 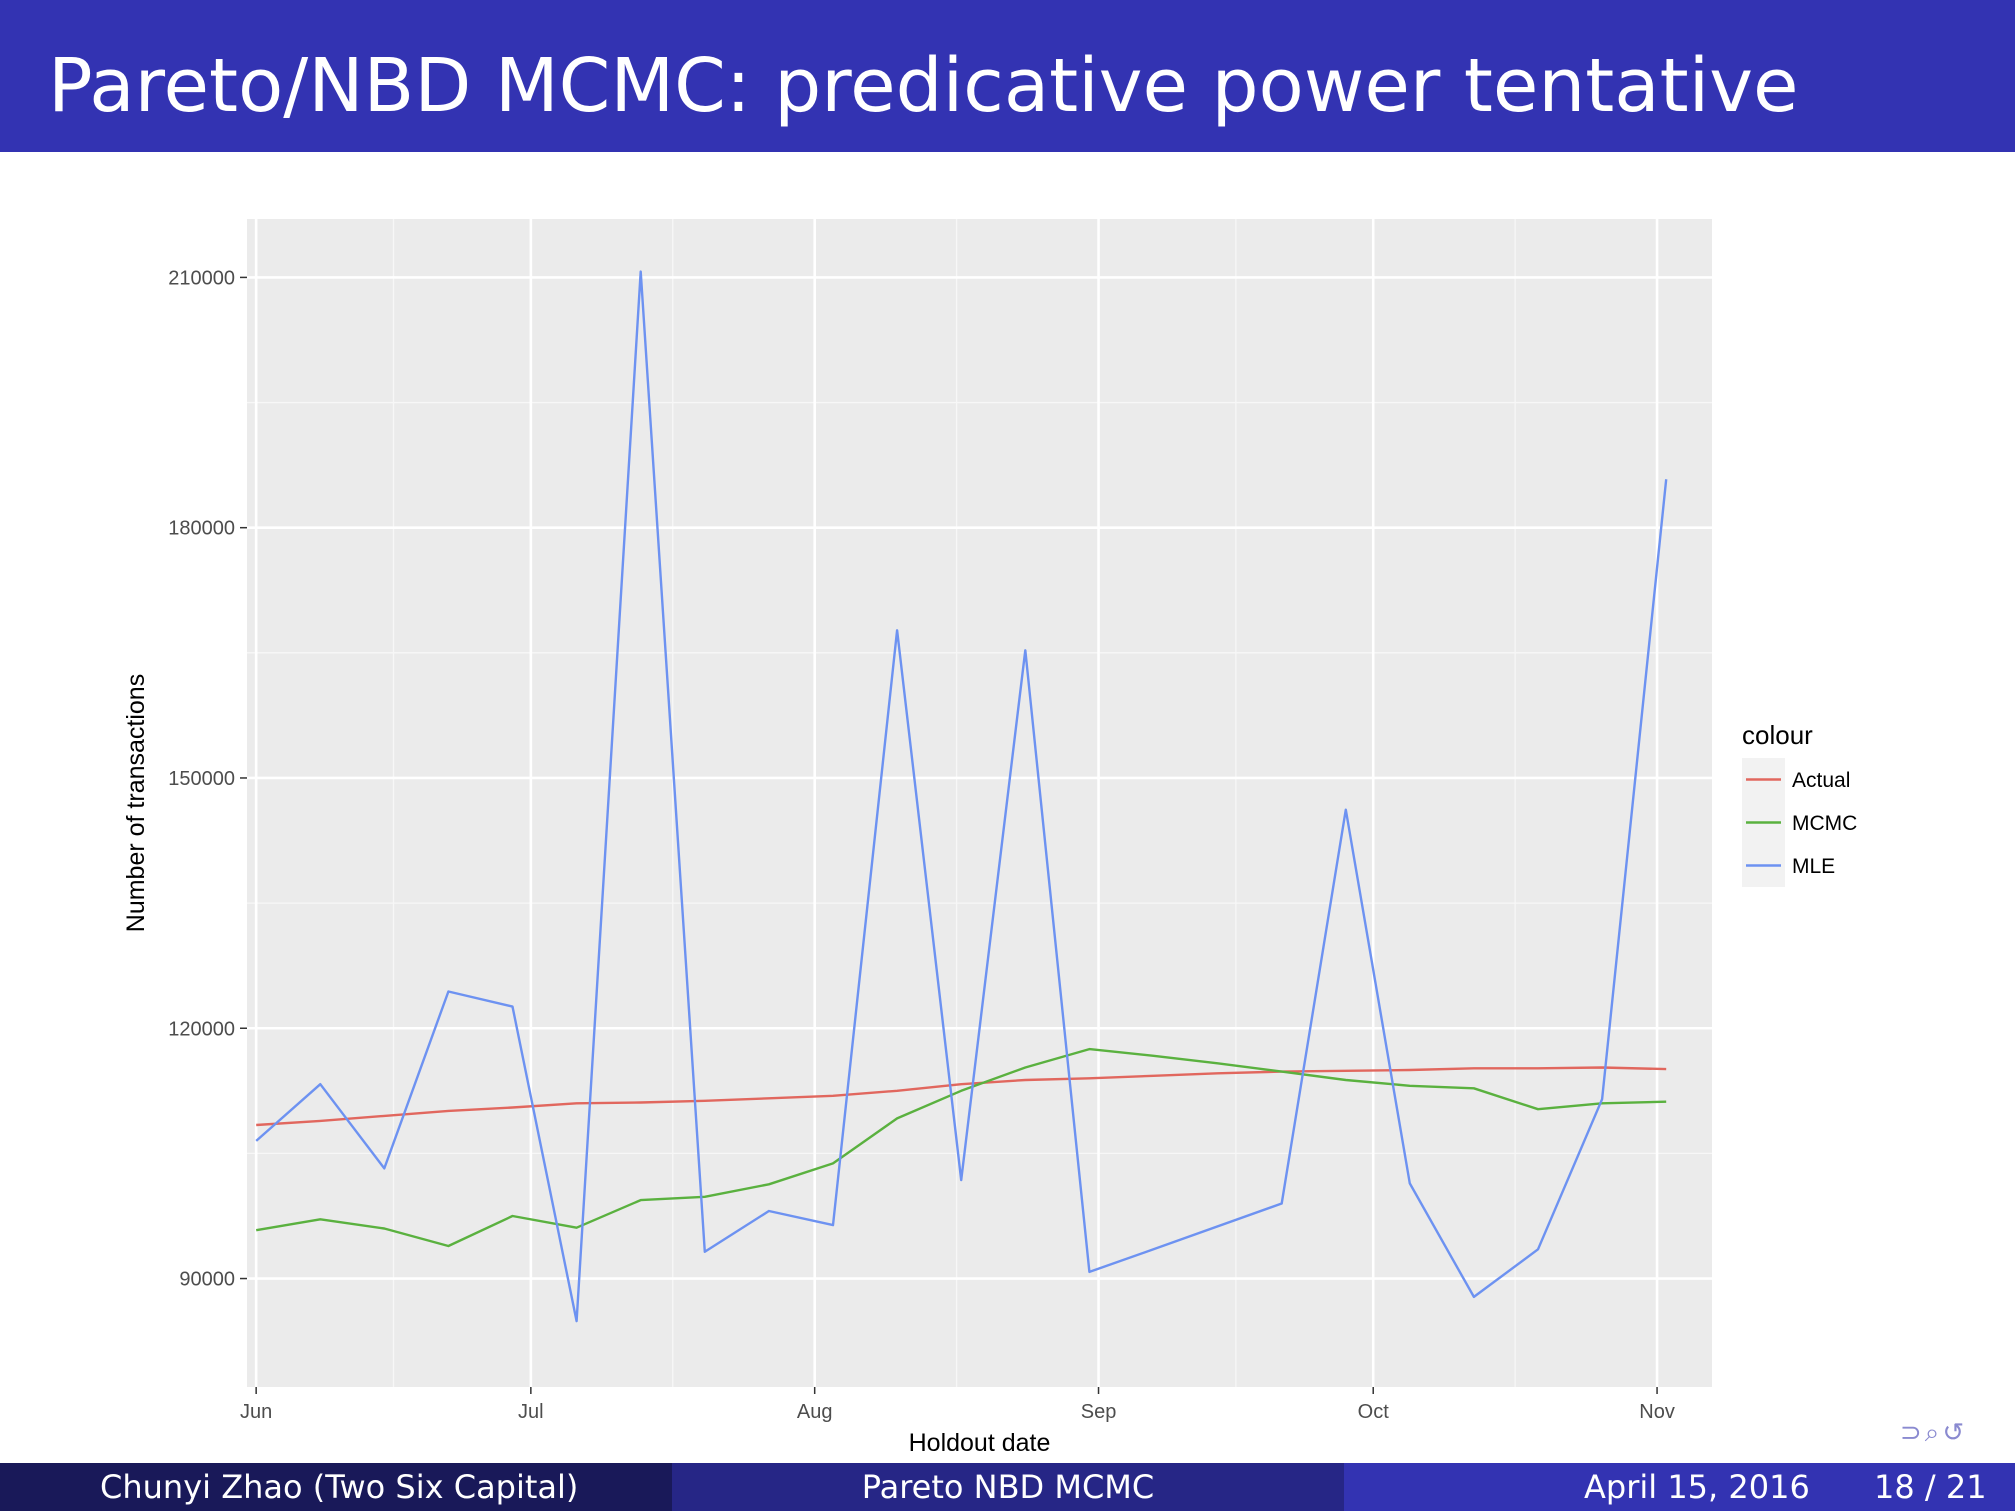 What do you see at coordinates (815, 1412) in the screenshot?
I see `x-tick-label: Aug` at bounding box center [815, 1412].